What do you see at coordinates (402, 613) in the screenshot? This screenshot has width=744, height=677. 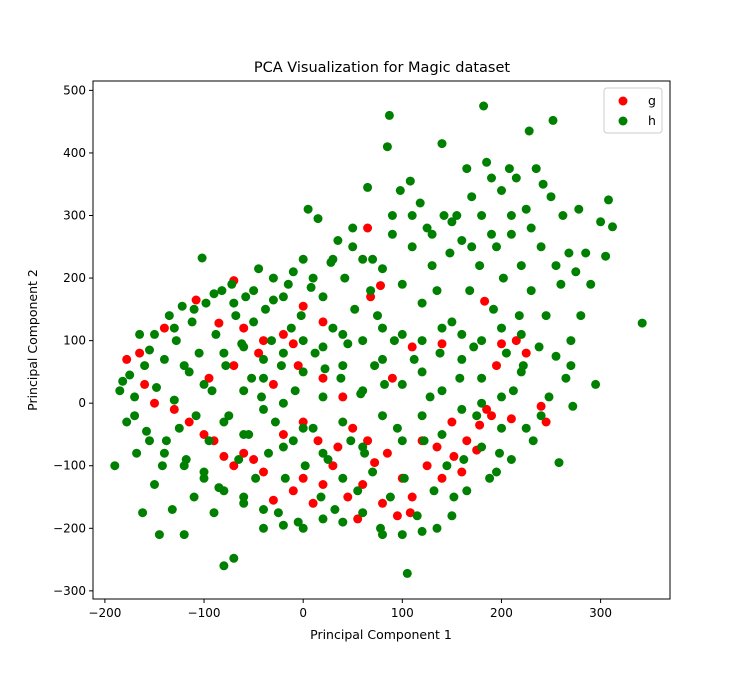 I see `x-tick-label: 100` at bounding box center [402, 613].